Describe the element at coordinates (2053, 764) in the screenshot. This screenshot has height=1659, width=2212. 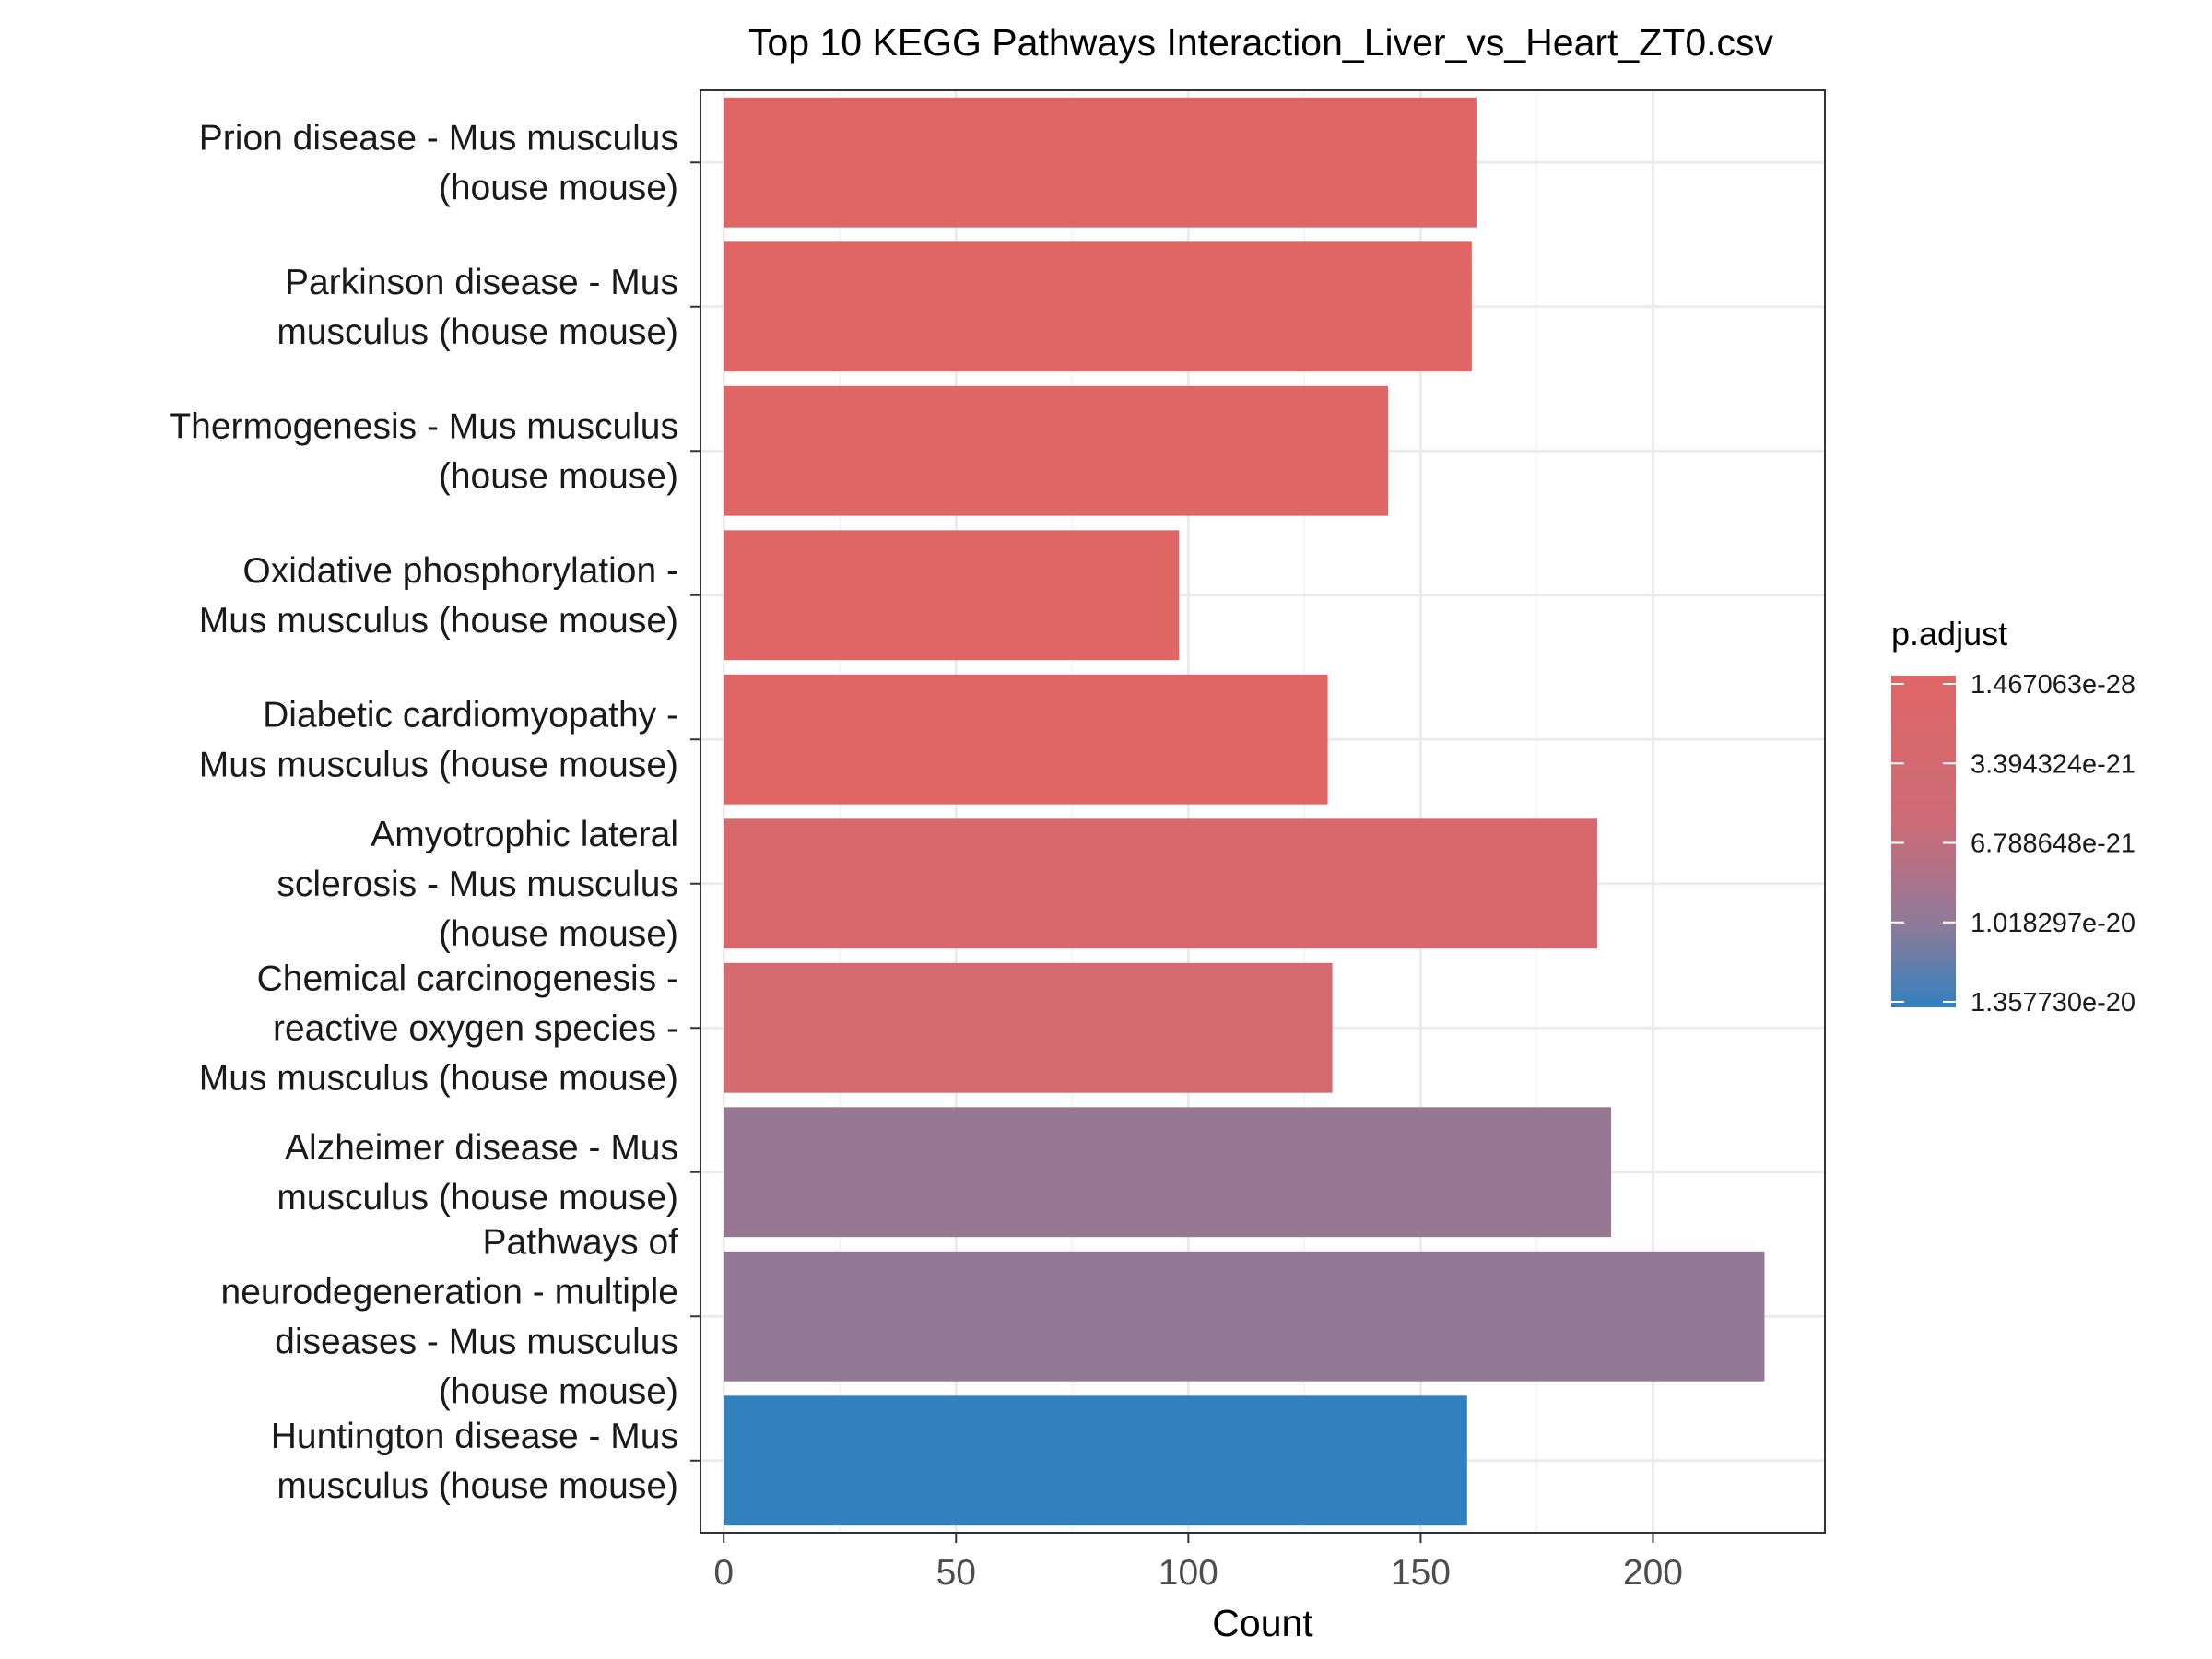
I see `legend-label: 3.394324e-21` at that location.